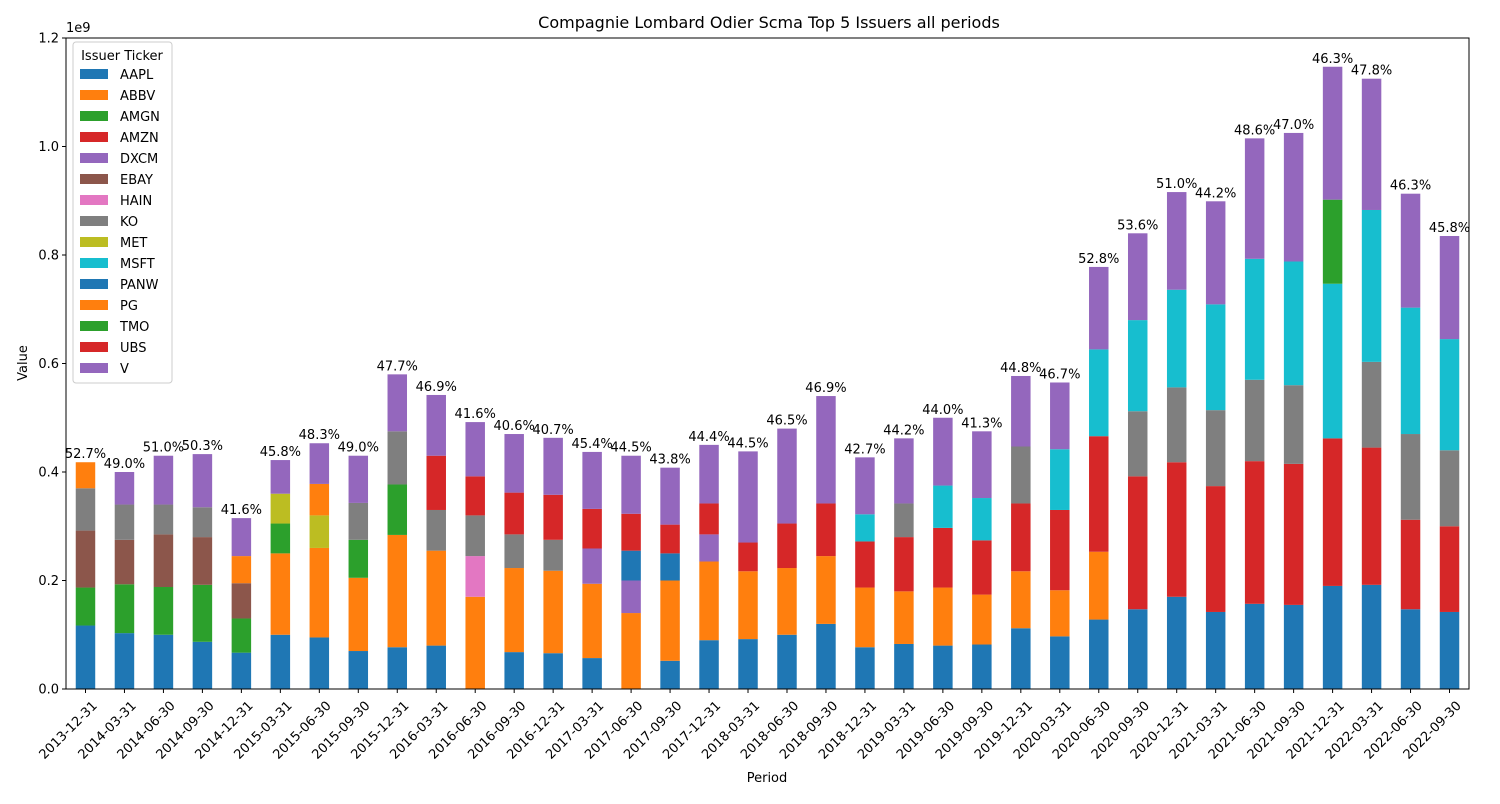 The height and width of the screenshot is (804, 1500). I want to click on legend-frame, so click(122, 212).